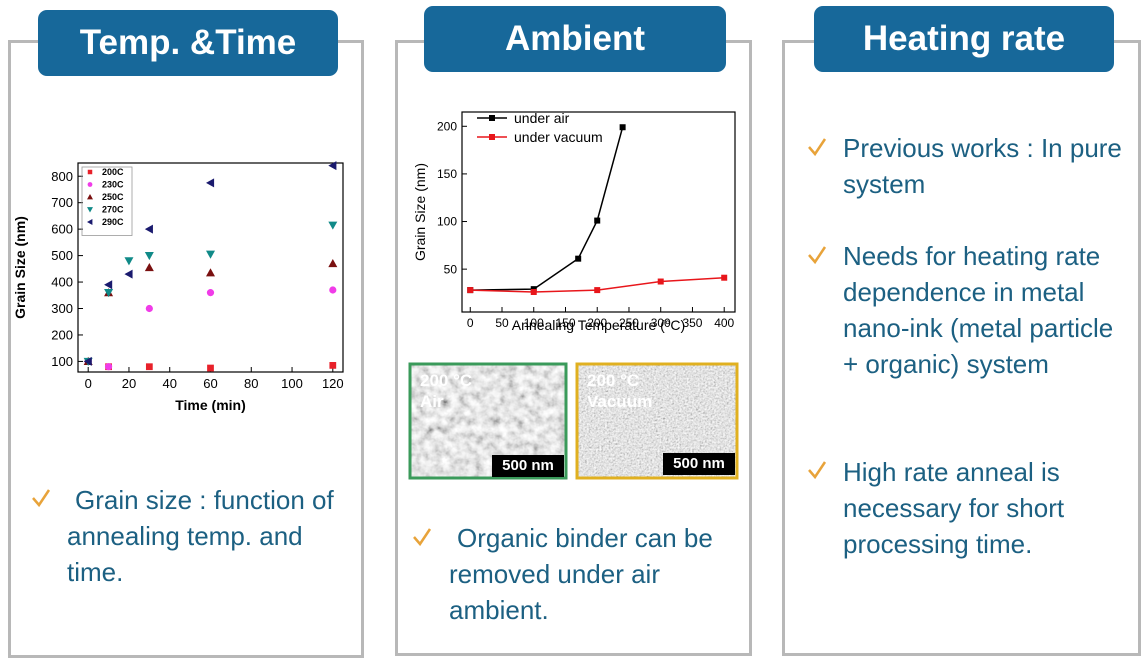 The height and width of the screenshot is (664, 1147). Describe the element at coordinates (451, 269) in the screenshot. I see `y-tick-label: 50` at that location.